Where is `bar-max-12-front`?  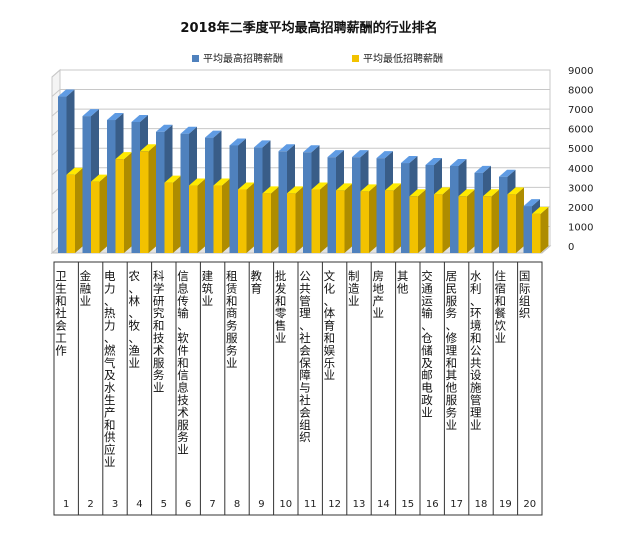
bar-max-12-front is located at coordinates (331, 205).